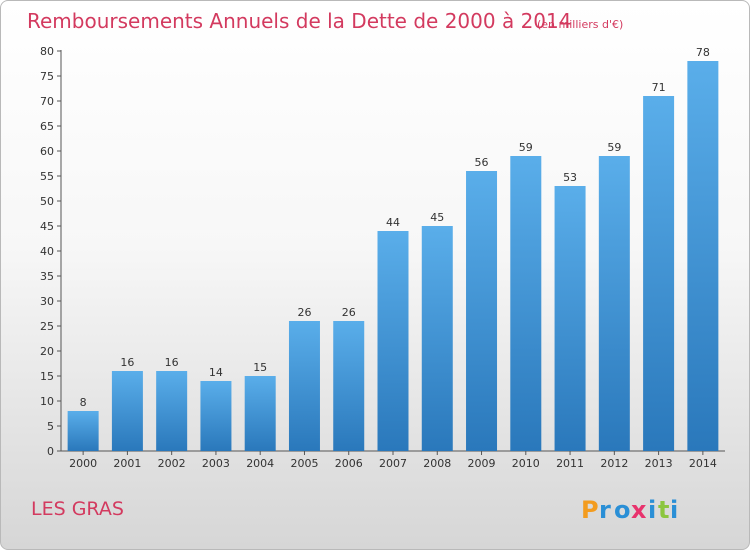  Describe the element at coordinates (50, 426) in the screenshot. I see `y-tick-label: 5` at that location.